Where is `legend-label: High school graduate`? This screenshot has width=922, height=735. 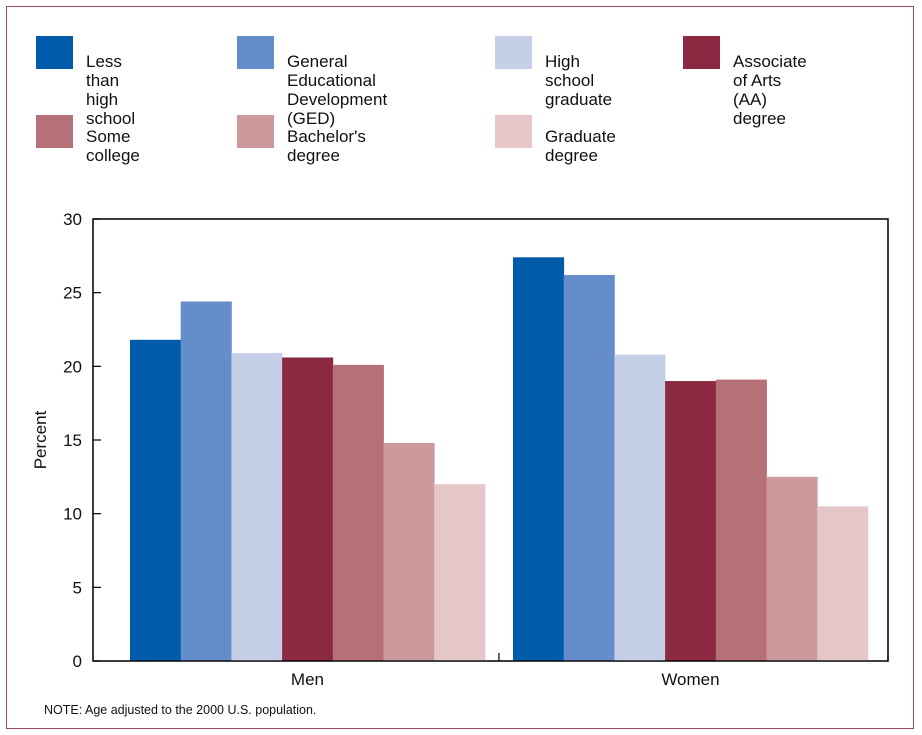 legend-label: High school graduate is located at coordinates (579, 80).